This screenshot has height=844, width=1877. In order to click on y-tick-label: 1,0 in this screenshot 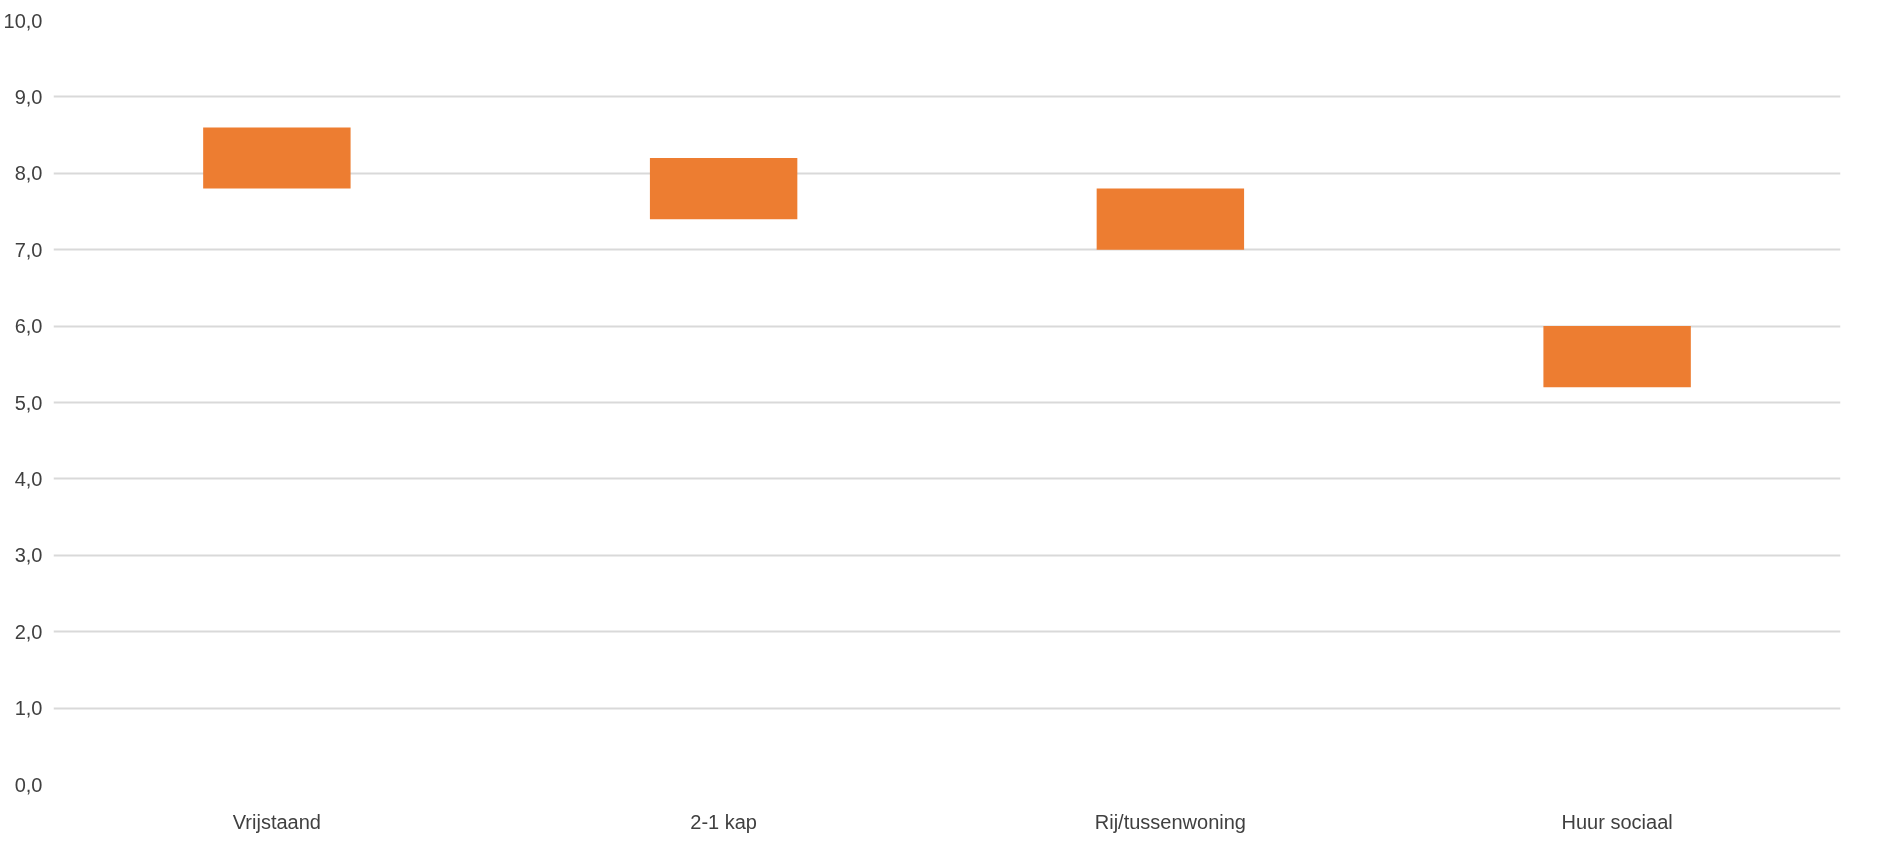, I will do `click(28, 708)`.